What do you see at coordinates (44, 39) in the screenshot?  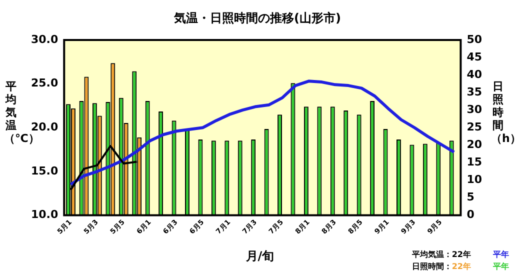 I see `y-tick-label: 30.0` at bounding box center [44, 39].